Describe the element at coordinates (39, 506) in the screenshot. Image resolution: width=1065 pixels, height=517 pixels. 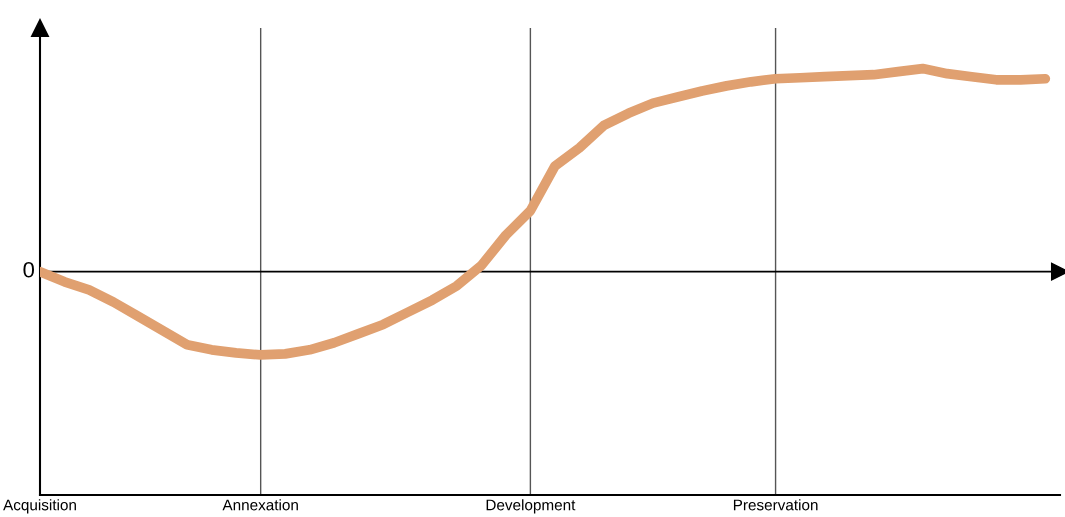
I see `x-tick-label: Acquisition` at that location.